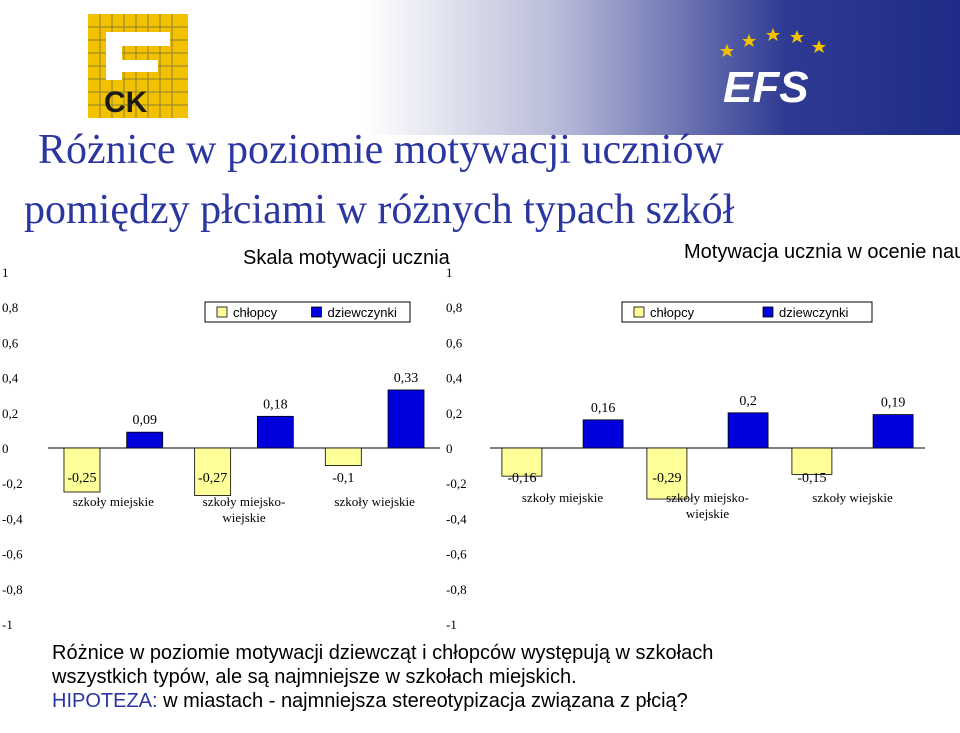 This screenshot has height=733, width=960. What do you see at coordinates (766, 87) in the screenshot?
I see `efs-logo-text: EFS` at bounding box center [766, 87].